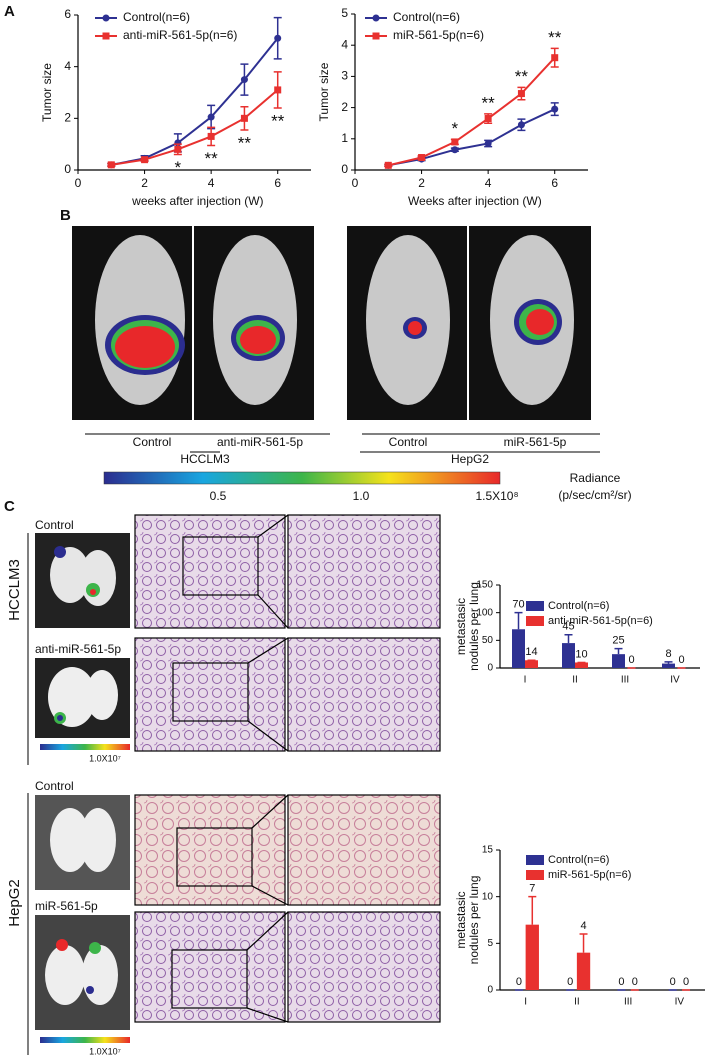 This screenshot has width=711, height=1062. I want to click on y-axis-label: nodules per lung, so click(474, 920).